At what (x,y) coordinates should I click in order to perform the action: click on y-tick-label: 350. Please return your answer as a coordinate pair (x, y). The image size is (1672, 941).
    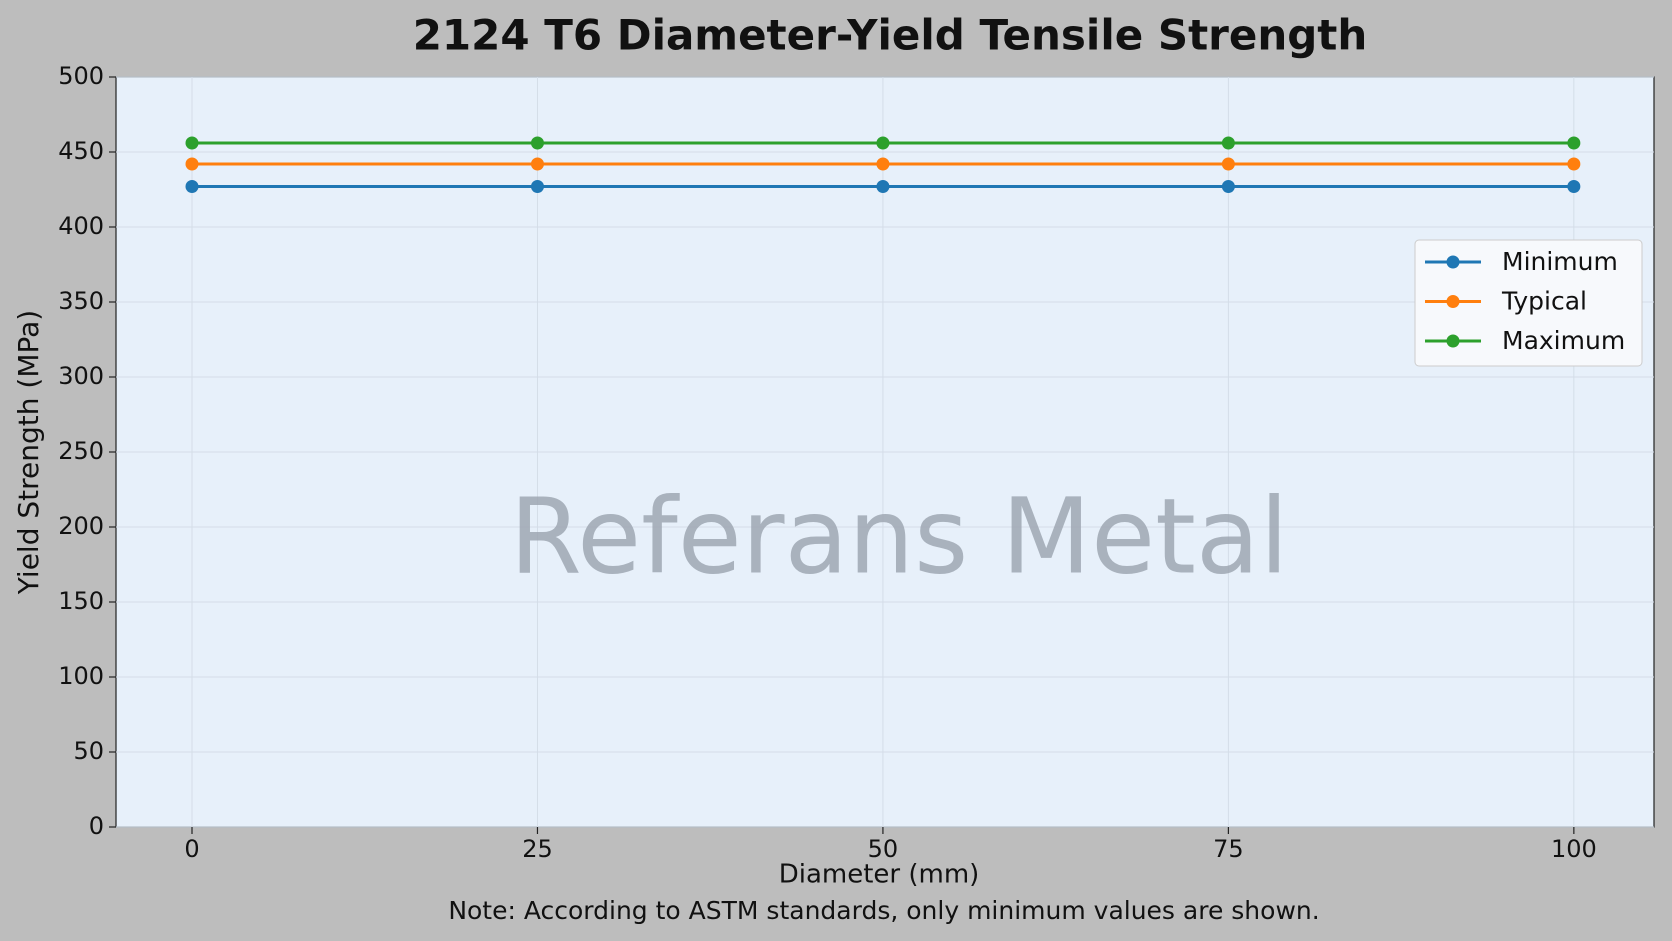
    Looking at the image, I should click on (81, 301).